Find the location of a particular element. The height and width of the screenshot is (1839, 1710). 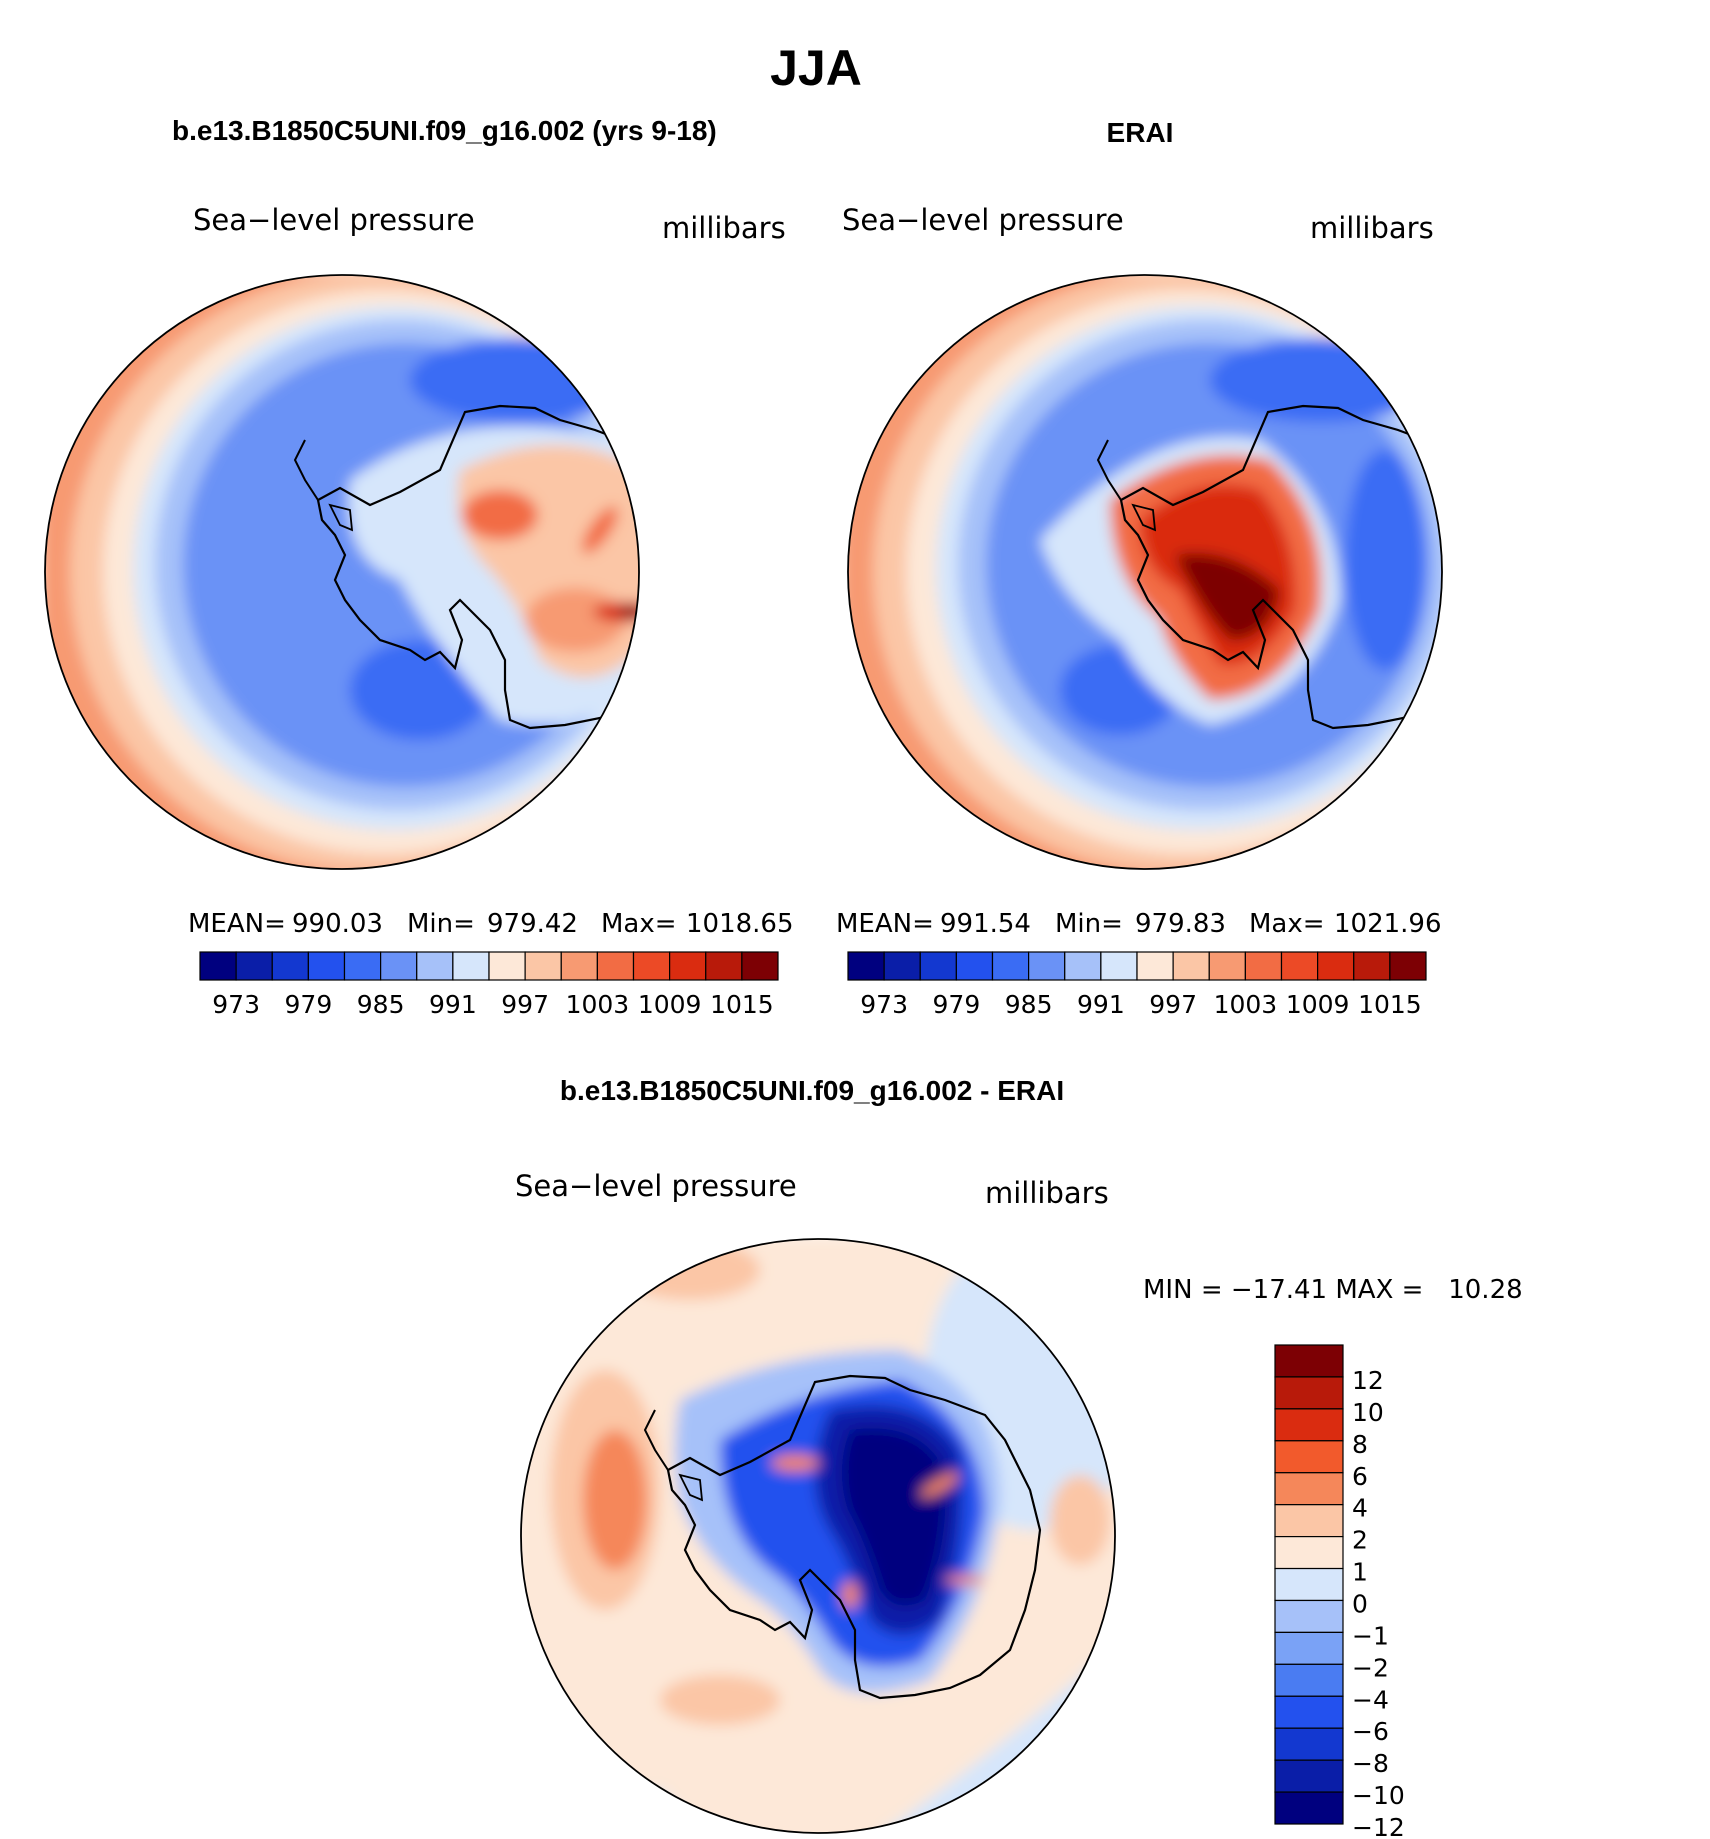

diff-map-border is located at coordinates (818, 1536).